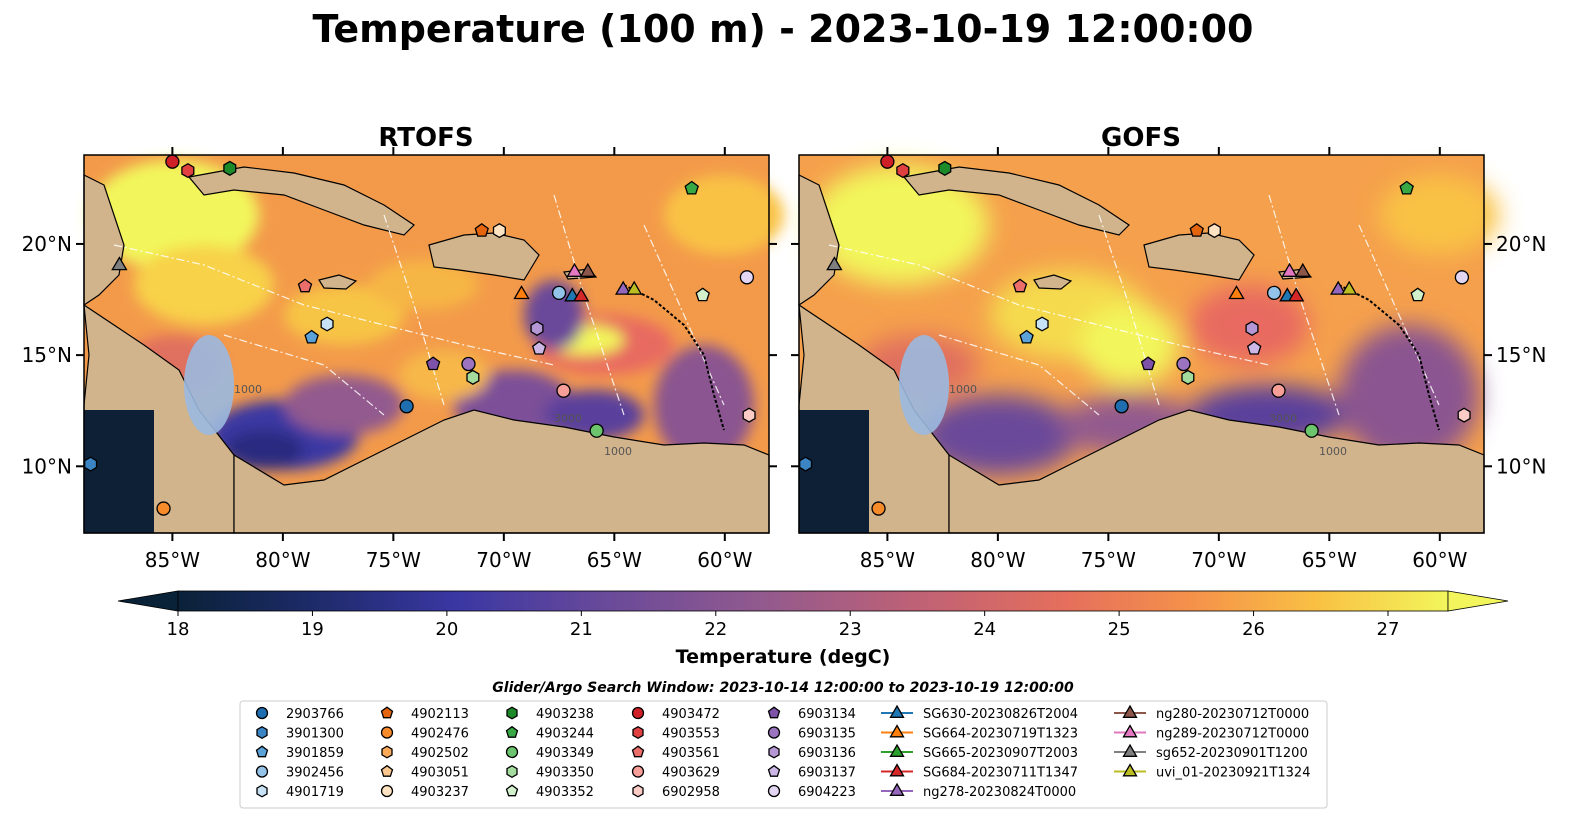 The height and width of the screenshot is (826, 1577). Describe the element at coordinates (984, 629) in the screenshot. I see `colorbar-tick-label: 24` at that location.